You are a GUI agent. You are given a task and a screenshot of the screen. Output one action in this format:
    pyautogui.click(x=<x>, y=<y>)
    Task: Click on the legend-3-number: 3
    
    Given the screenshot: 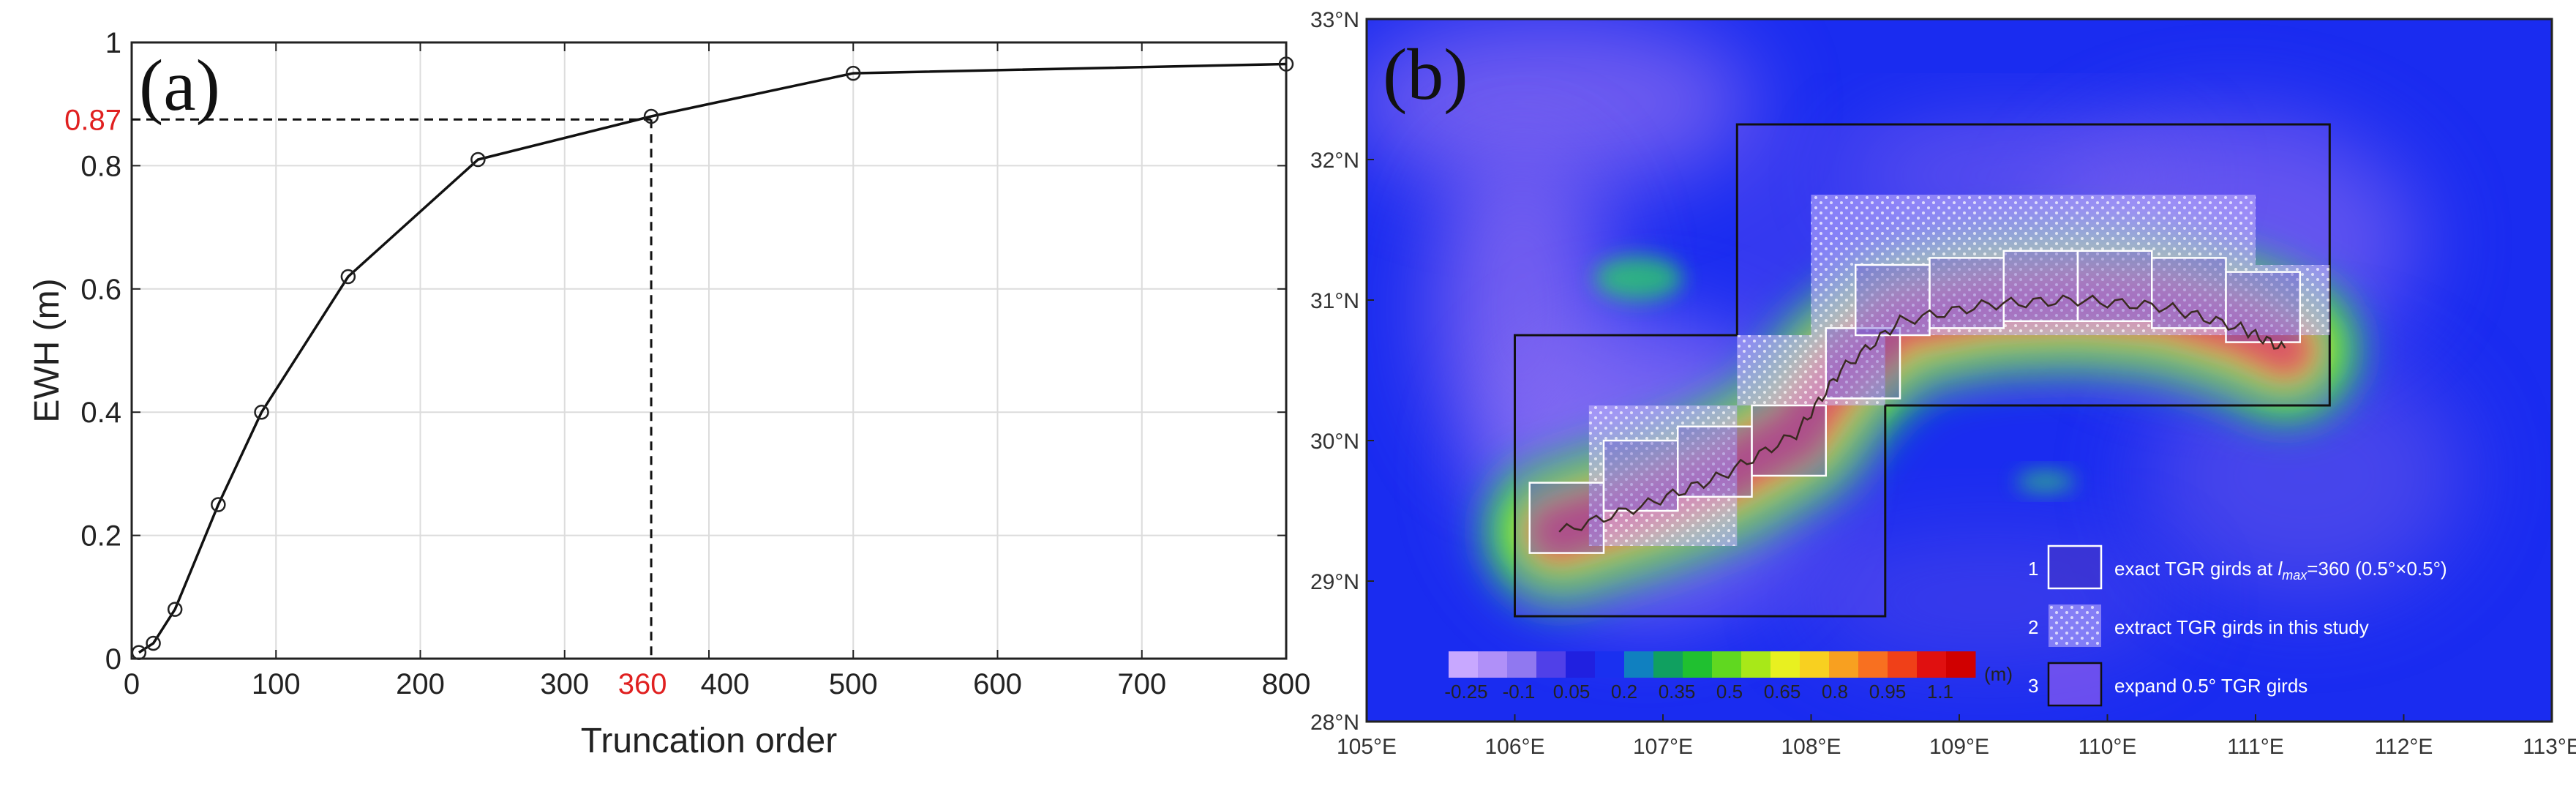 What is the action you would take?
    pyautogui.click(x=2033, y=686)
    